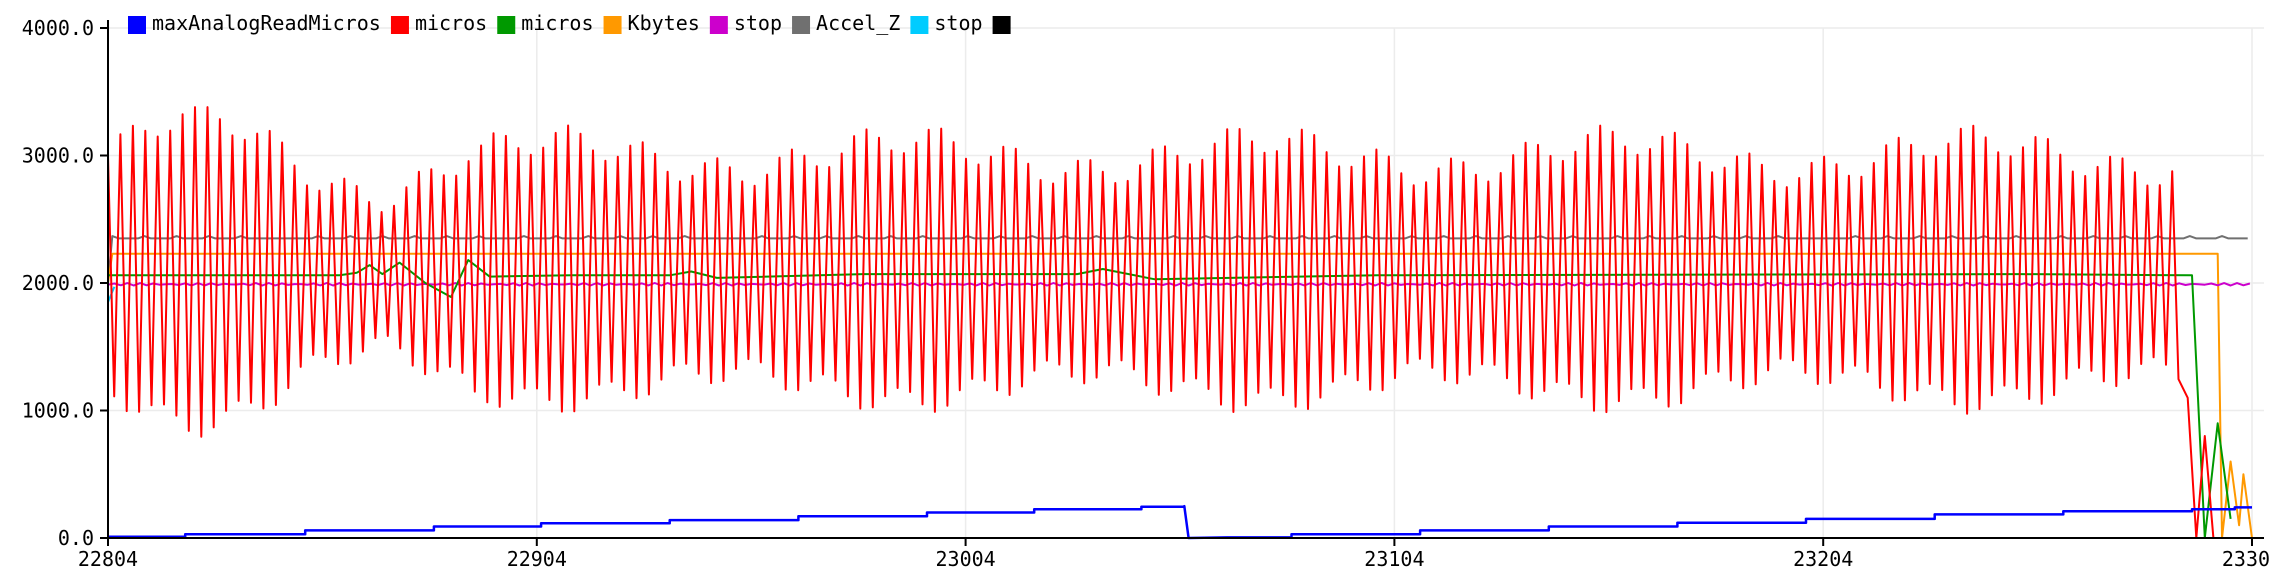 The height and width of the screenshot is (570, 2270). What do you see at coordinates (58, 411) in the screenshot?
I see `y-tick-label: 1000.0` at bounding box center [58, 411].